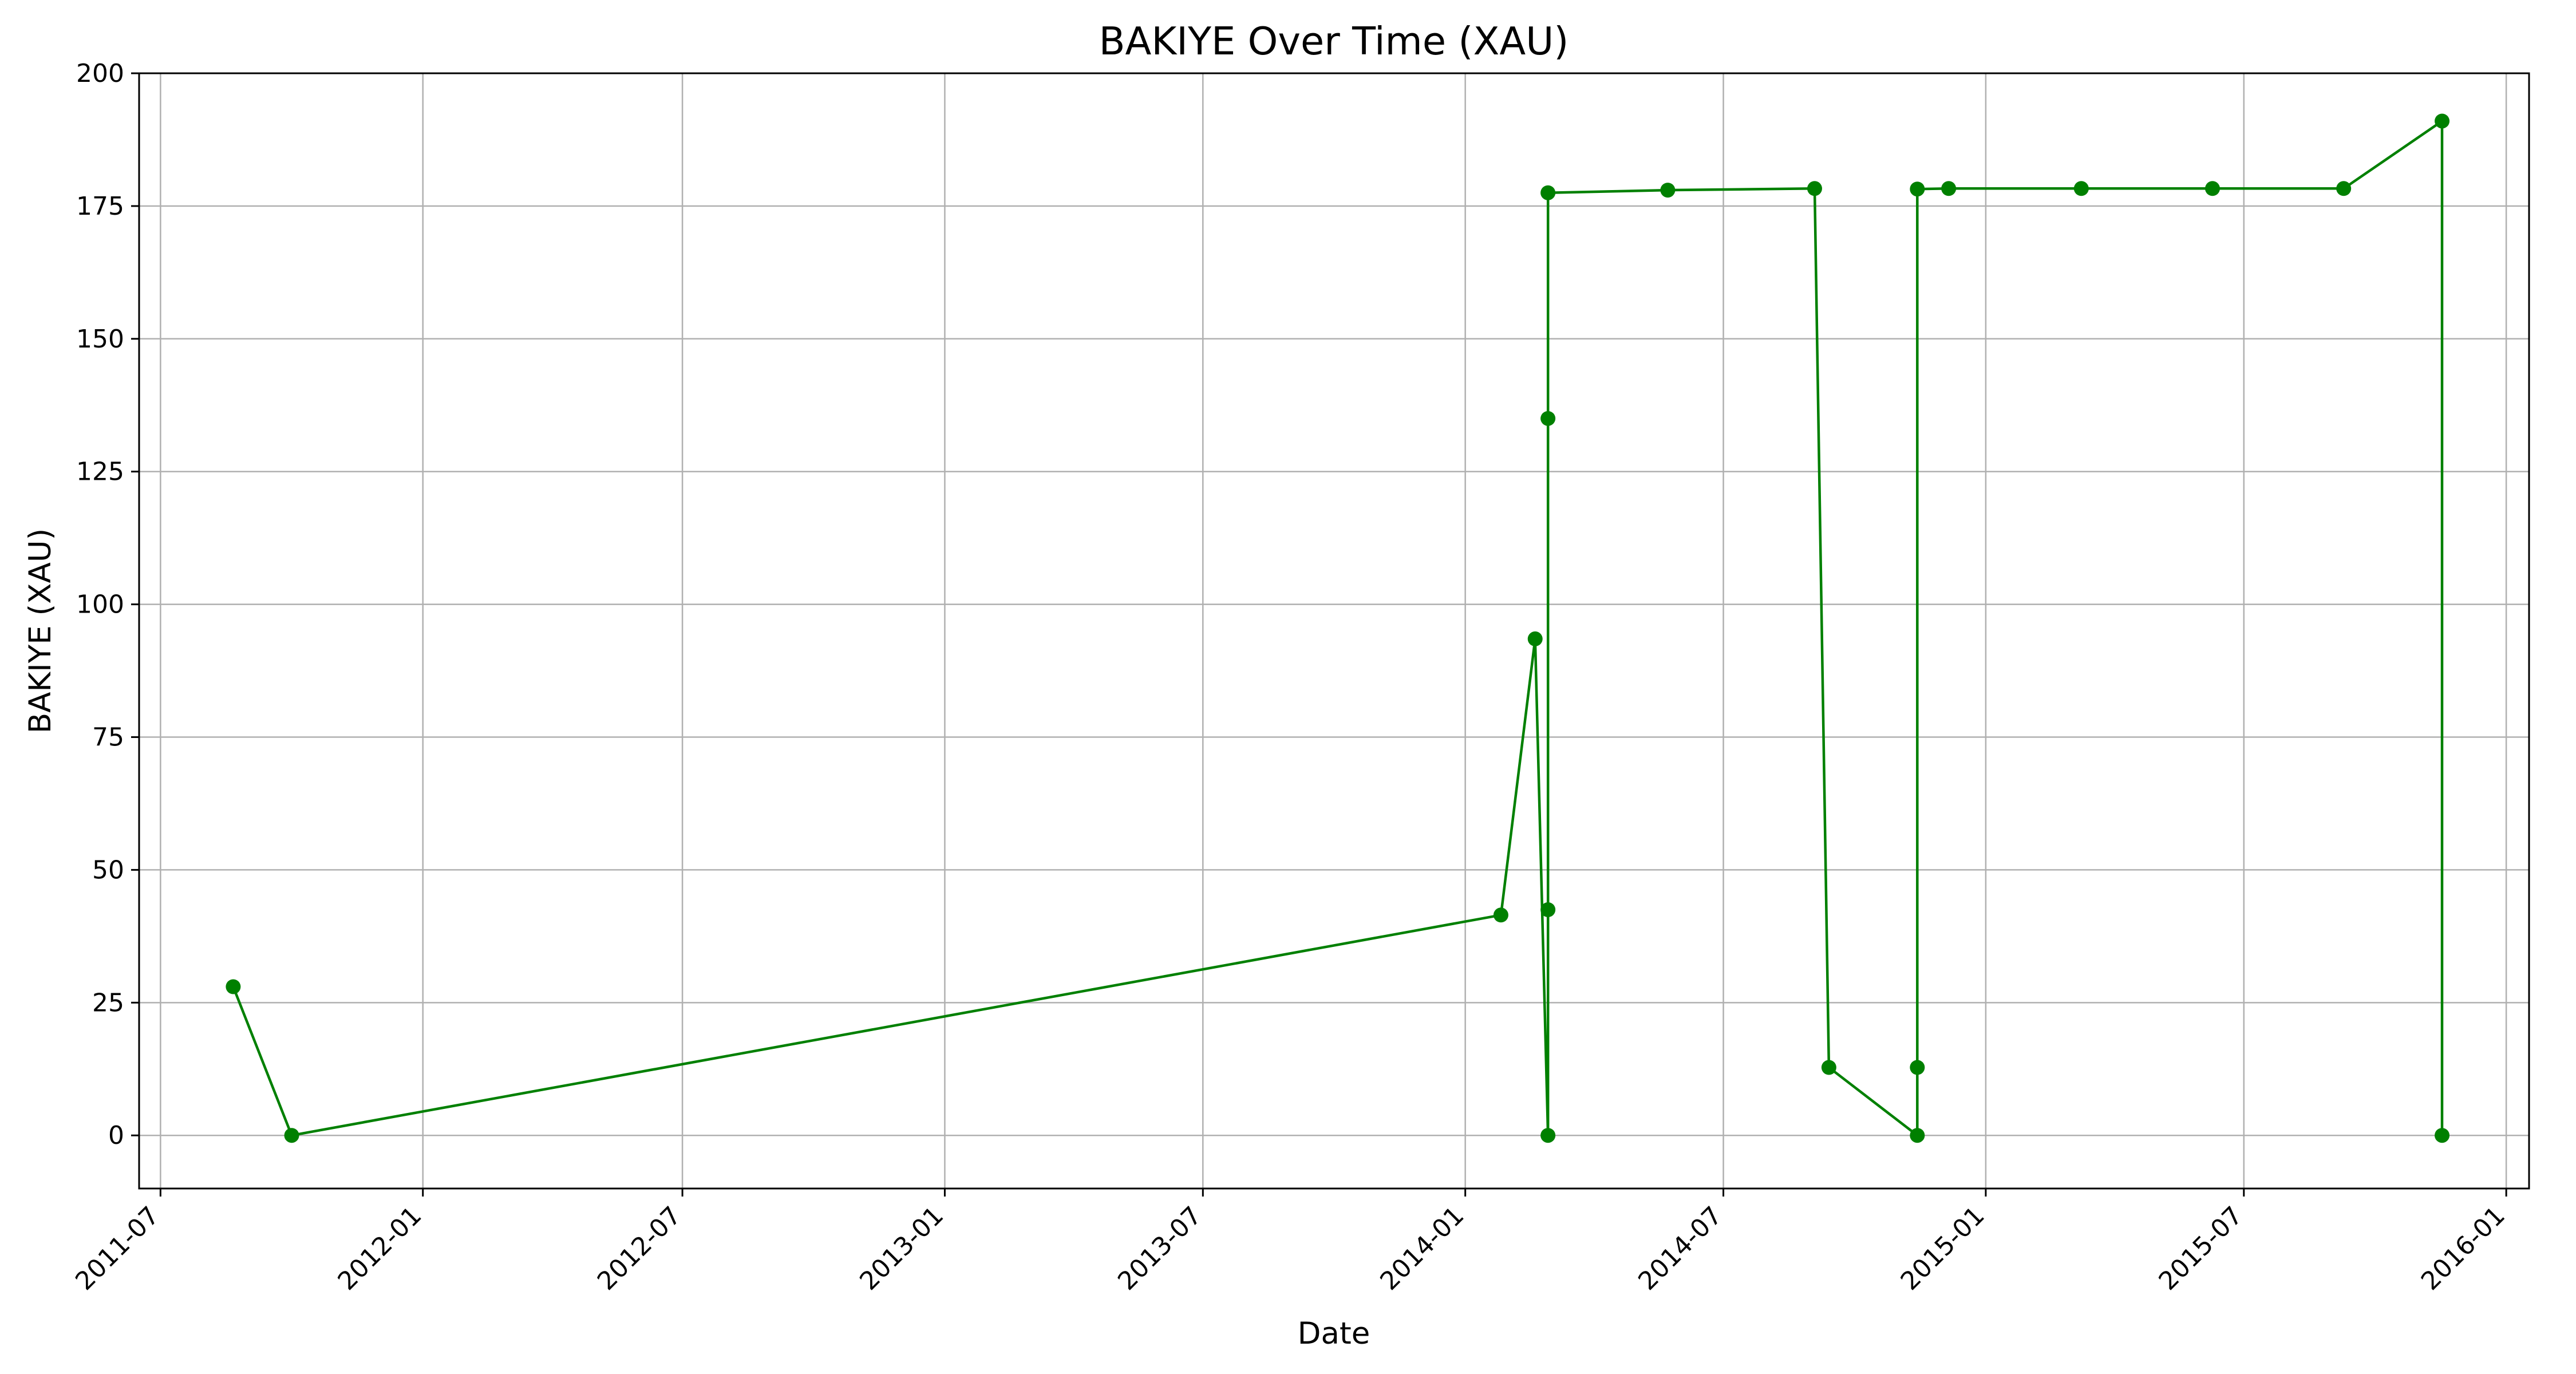 This screenshot has height=1374, width=2576. What do you see at coordinates (100, 472) in the screenshot?
I see `y-tick-label: 125` at bounding box center [100, 472].